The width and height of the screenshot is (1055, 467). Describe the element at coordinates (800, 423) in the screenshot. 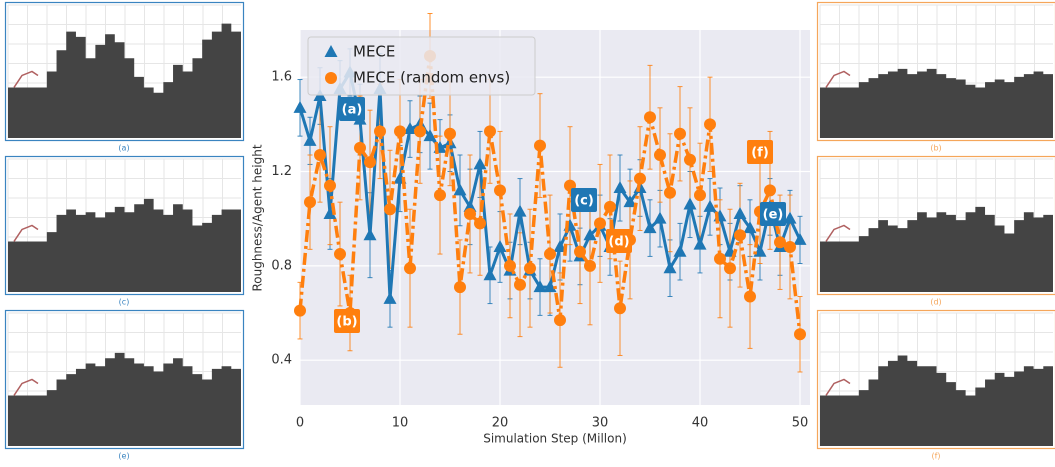

I see `x-tick-label: 50` at that location.